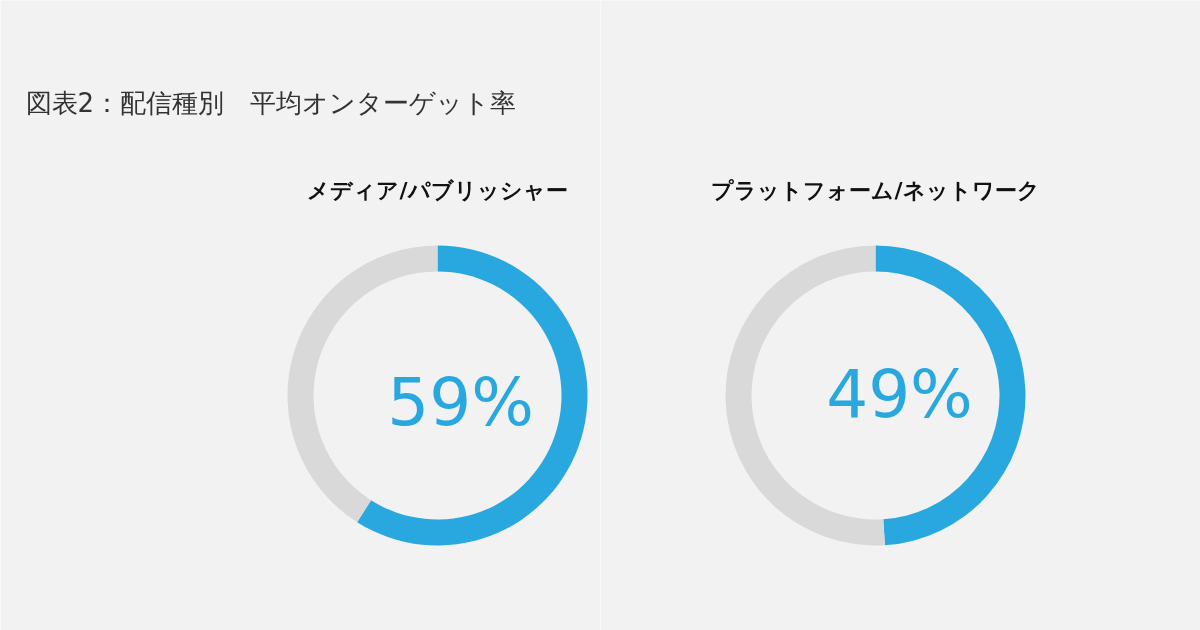 Image resolution: width=1200 pixels, height=630 pixels. Describe the element at coordinates (460, 402) in the screenshot. I see `data-label: 59%` at that location.